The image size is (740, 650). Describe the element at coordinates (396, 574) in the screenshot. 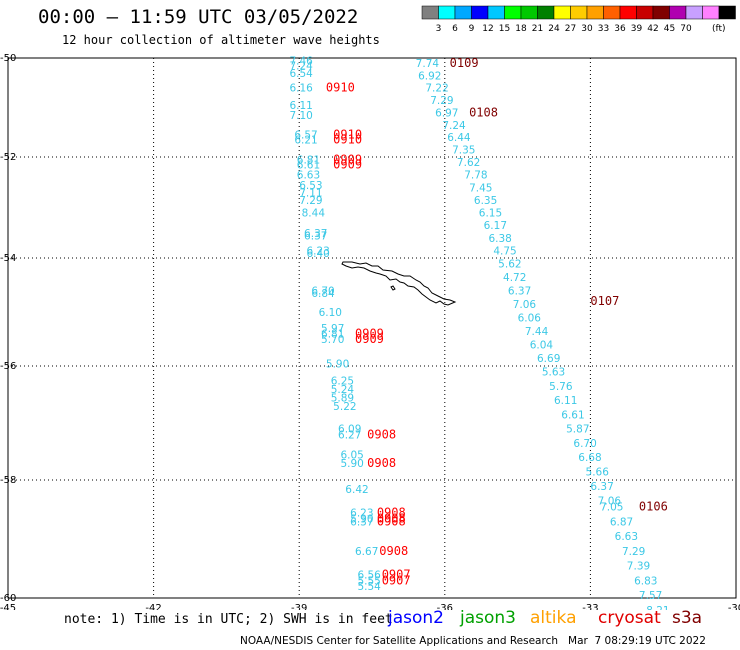

I see `pass-time-label: 0907` at that location.